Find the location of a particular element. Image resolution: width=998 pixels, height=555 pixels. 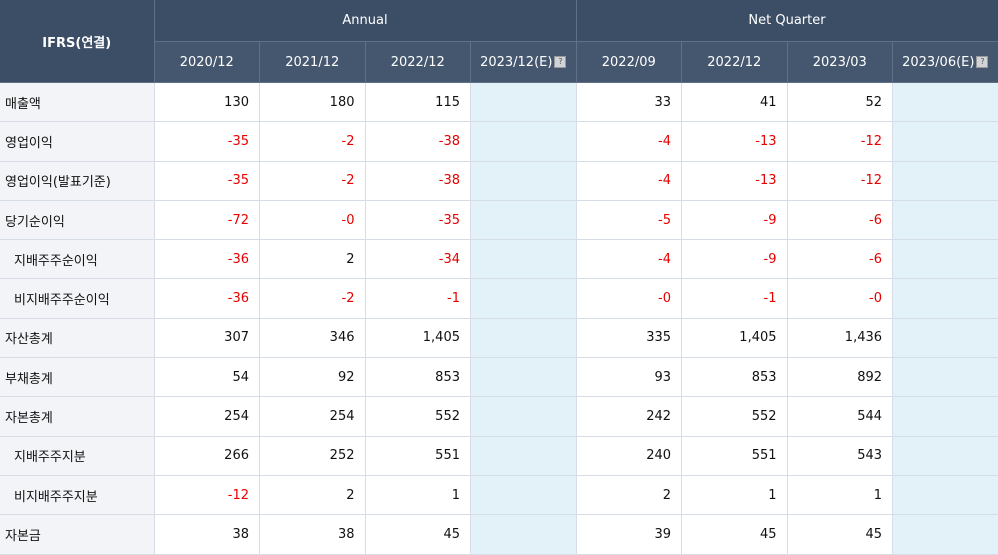

row-label: 비지배주주지분 is located at coordinates (77, 495).